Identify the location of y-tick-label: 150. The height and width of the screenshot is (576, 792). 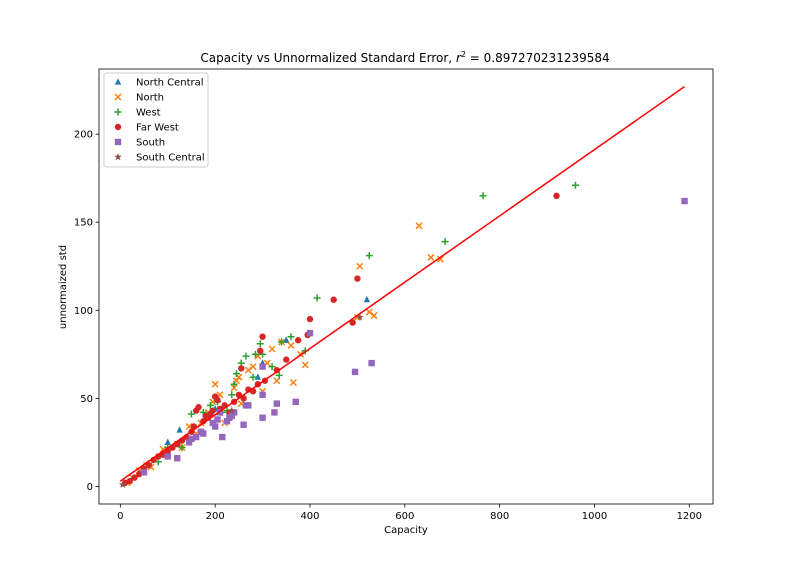
(83, 223).